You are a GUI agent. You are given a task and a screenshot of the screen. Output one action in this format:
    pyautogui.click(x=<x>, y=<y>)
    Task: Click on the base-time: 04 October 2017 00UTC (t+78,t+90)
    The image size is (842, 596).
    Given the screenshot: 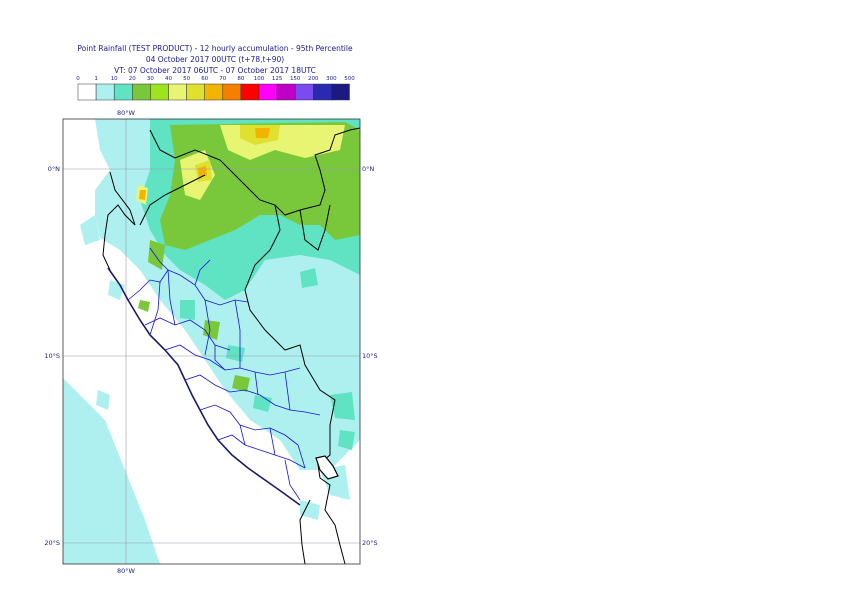 What is the action you would take?
    pyautogui.click(x=215, y=59)
    